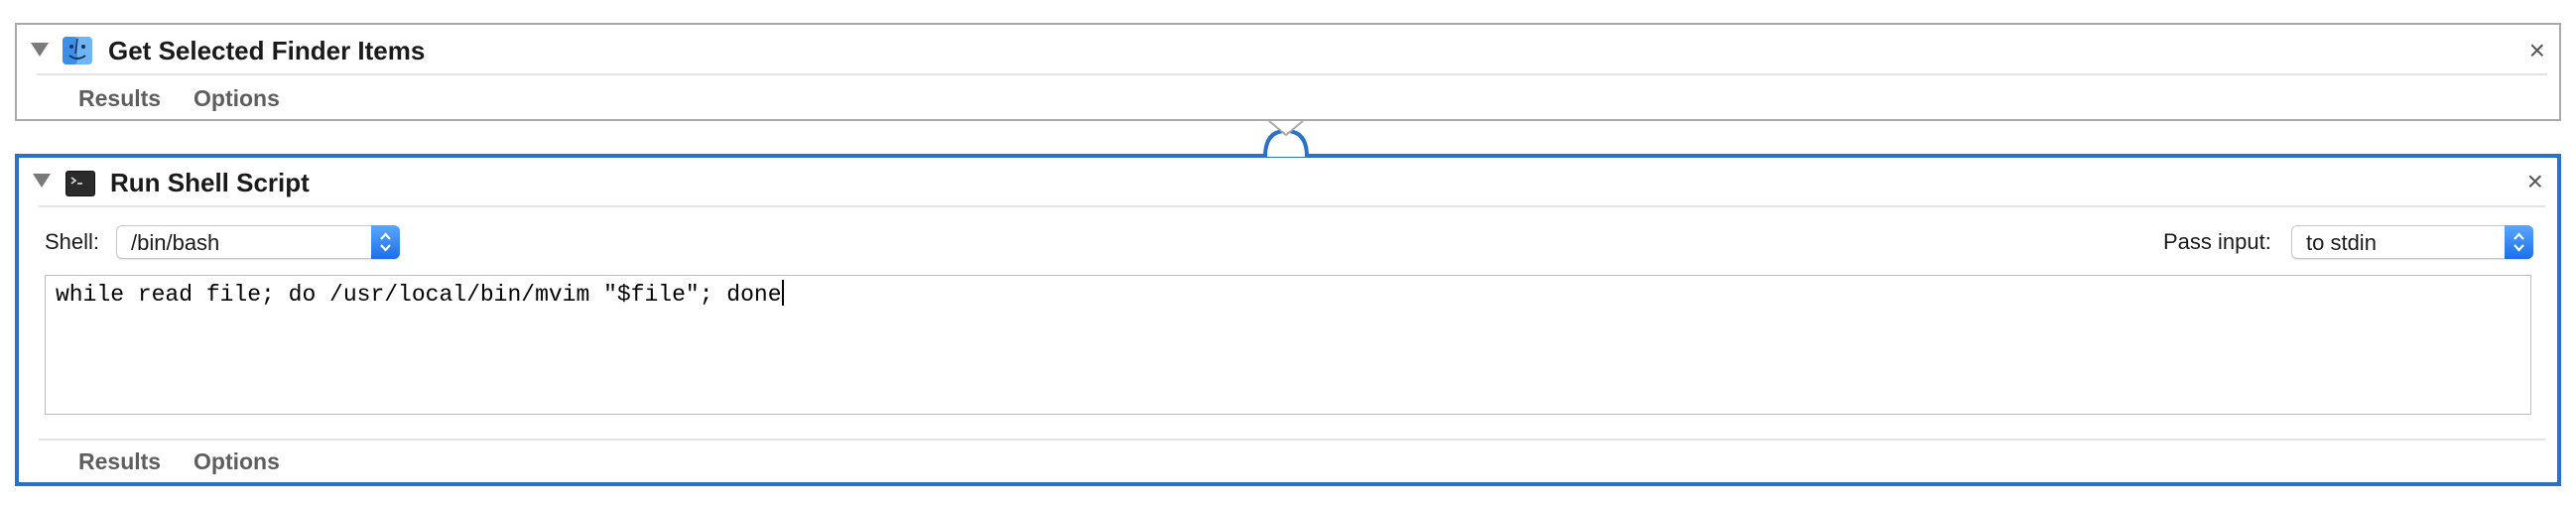  Describe the element at coordinates (267, 50) in the screenshot. I see `action-title: Get Selected Finder Items` at that location.